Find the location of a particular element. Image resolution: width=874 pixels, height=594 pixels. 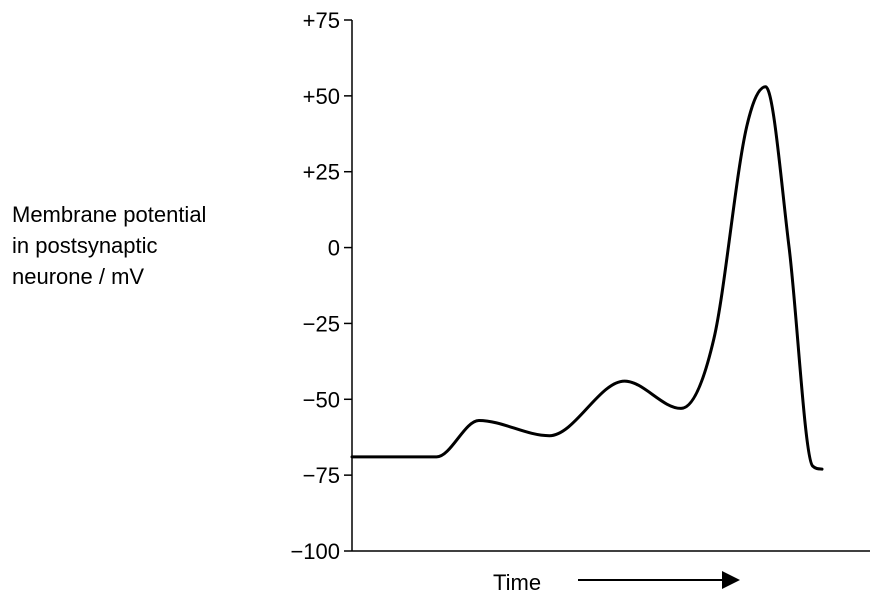

y-axis-title-line-2: in postsynaptic is located at coordinates (85, 245).